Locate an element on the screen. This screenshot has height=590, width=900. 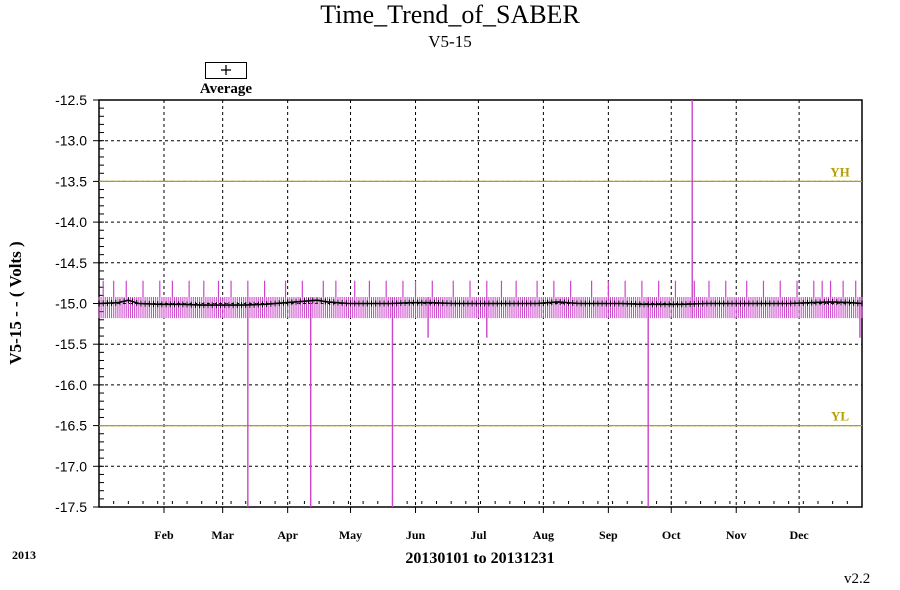
average-line is located at coordinates (480, 302).